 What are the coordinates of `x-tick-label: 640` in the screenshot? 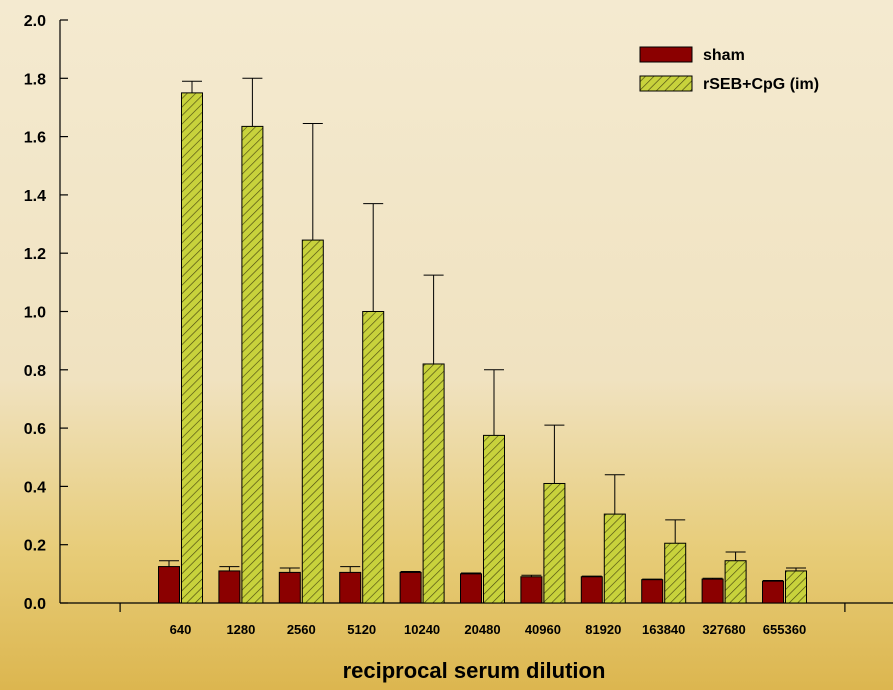 It's located at (181, 629).